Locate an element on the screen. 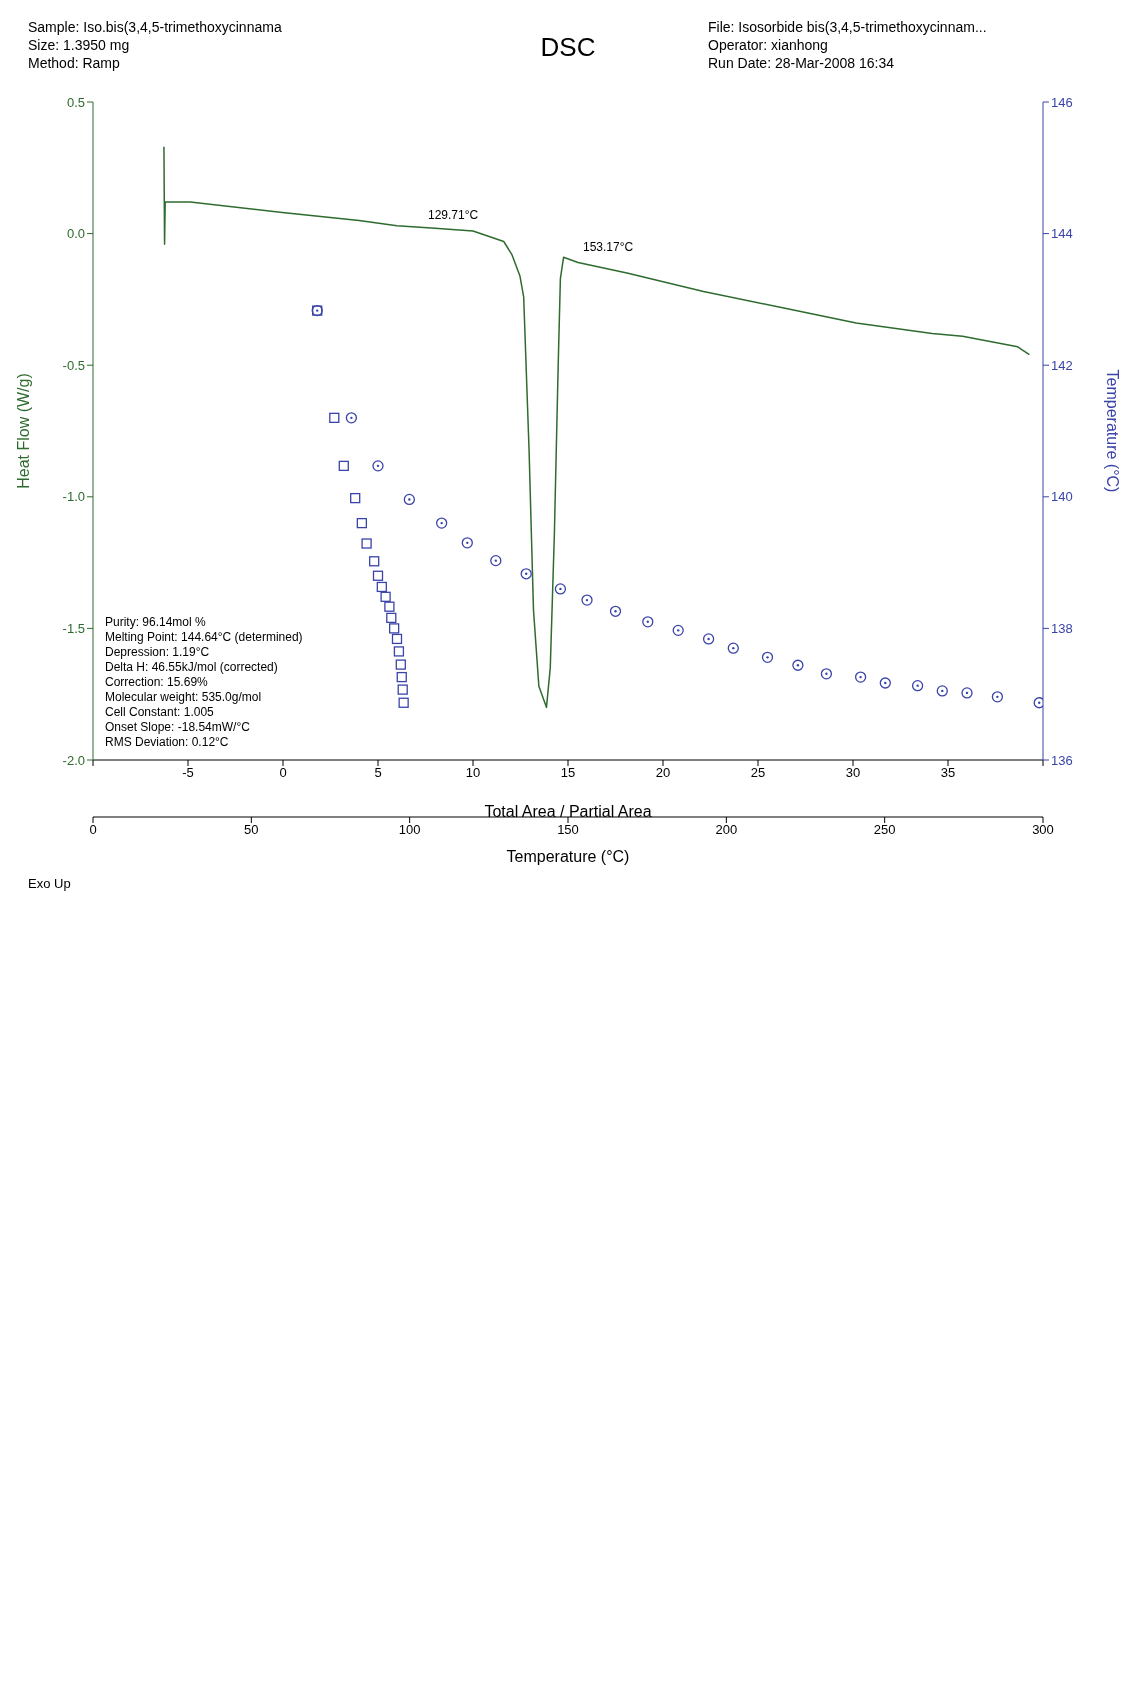 This screenshot has height=1684, width=1147. y-tick-label: 0.0 is located at coordinates (75, 234).